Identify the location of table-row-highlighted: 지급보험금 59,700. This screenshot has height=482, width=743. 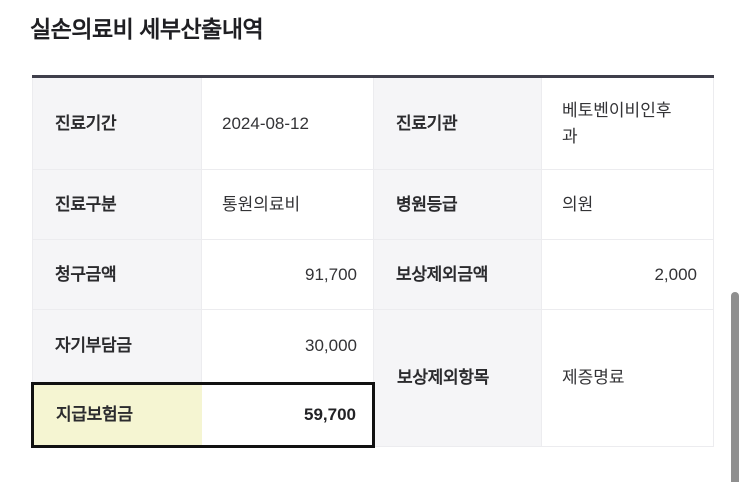
(372, 415).